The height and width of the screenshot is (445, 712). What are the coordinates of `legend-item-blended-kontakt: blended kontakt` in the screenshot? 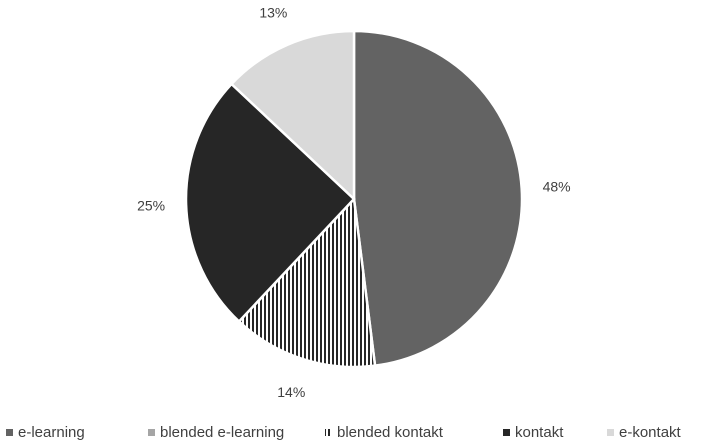 It's located at (384, 432).